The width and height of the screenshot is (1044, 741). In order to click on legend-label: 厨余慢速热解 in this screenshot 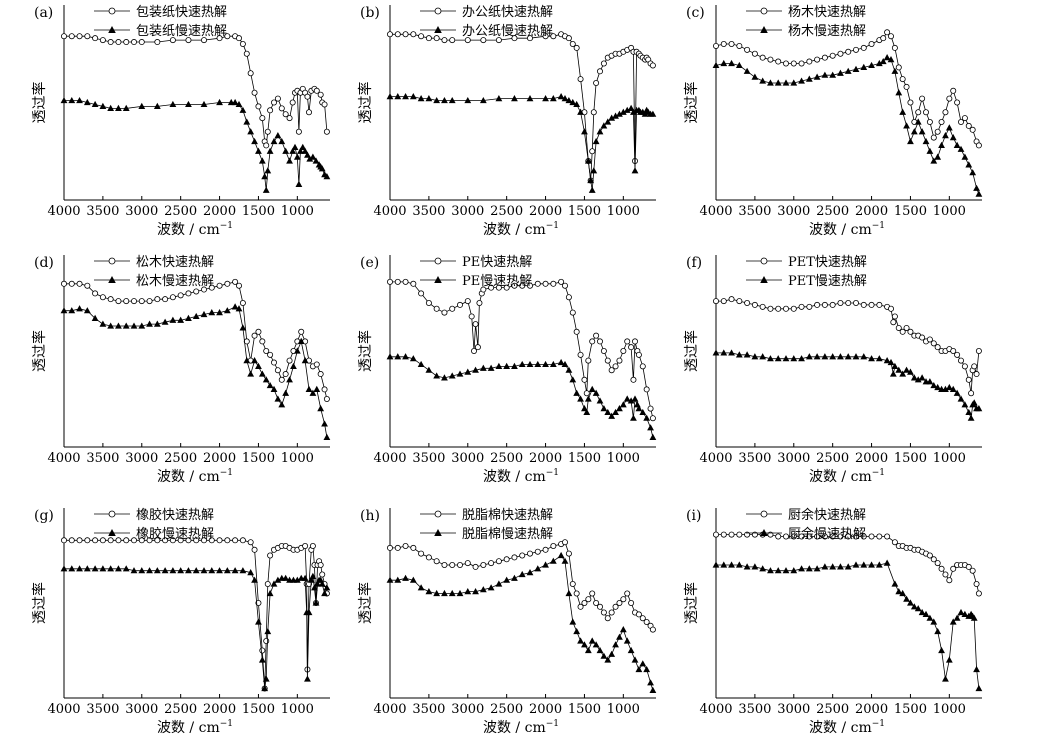, I will do `click(827, 534)`.